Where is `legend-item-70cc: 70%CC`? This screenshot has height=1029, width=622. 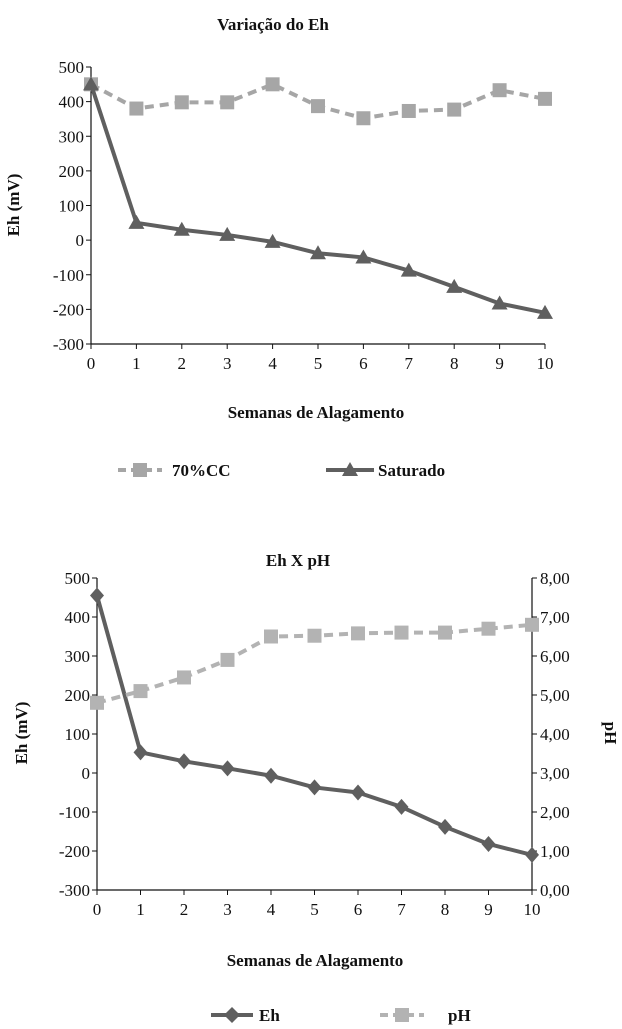 legend-item-70cc: 70%CC is located at coordinates (174, 470).